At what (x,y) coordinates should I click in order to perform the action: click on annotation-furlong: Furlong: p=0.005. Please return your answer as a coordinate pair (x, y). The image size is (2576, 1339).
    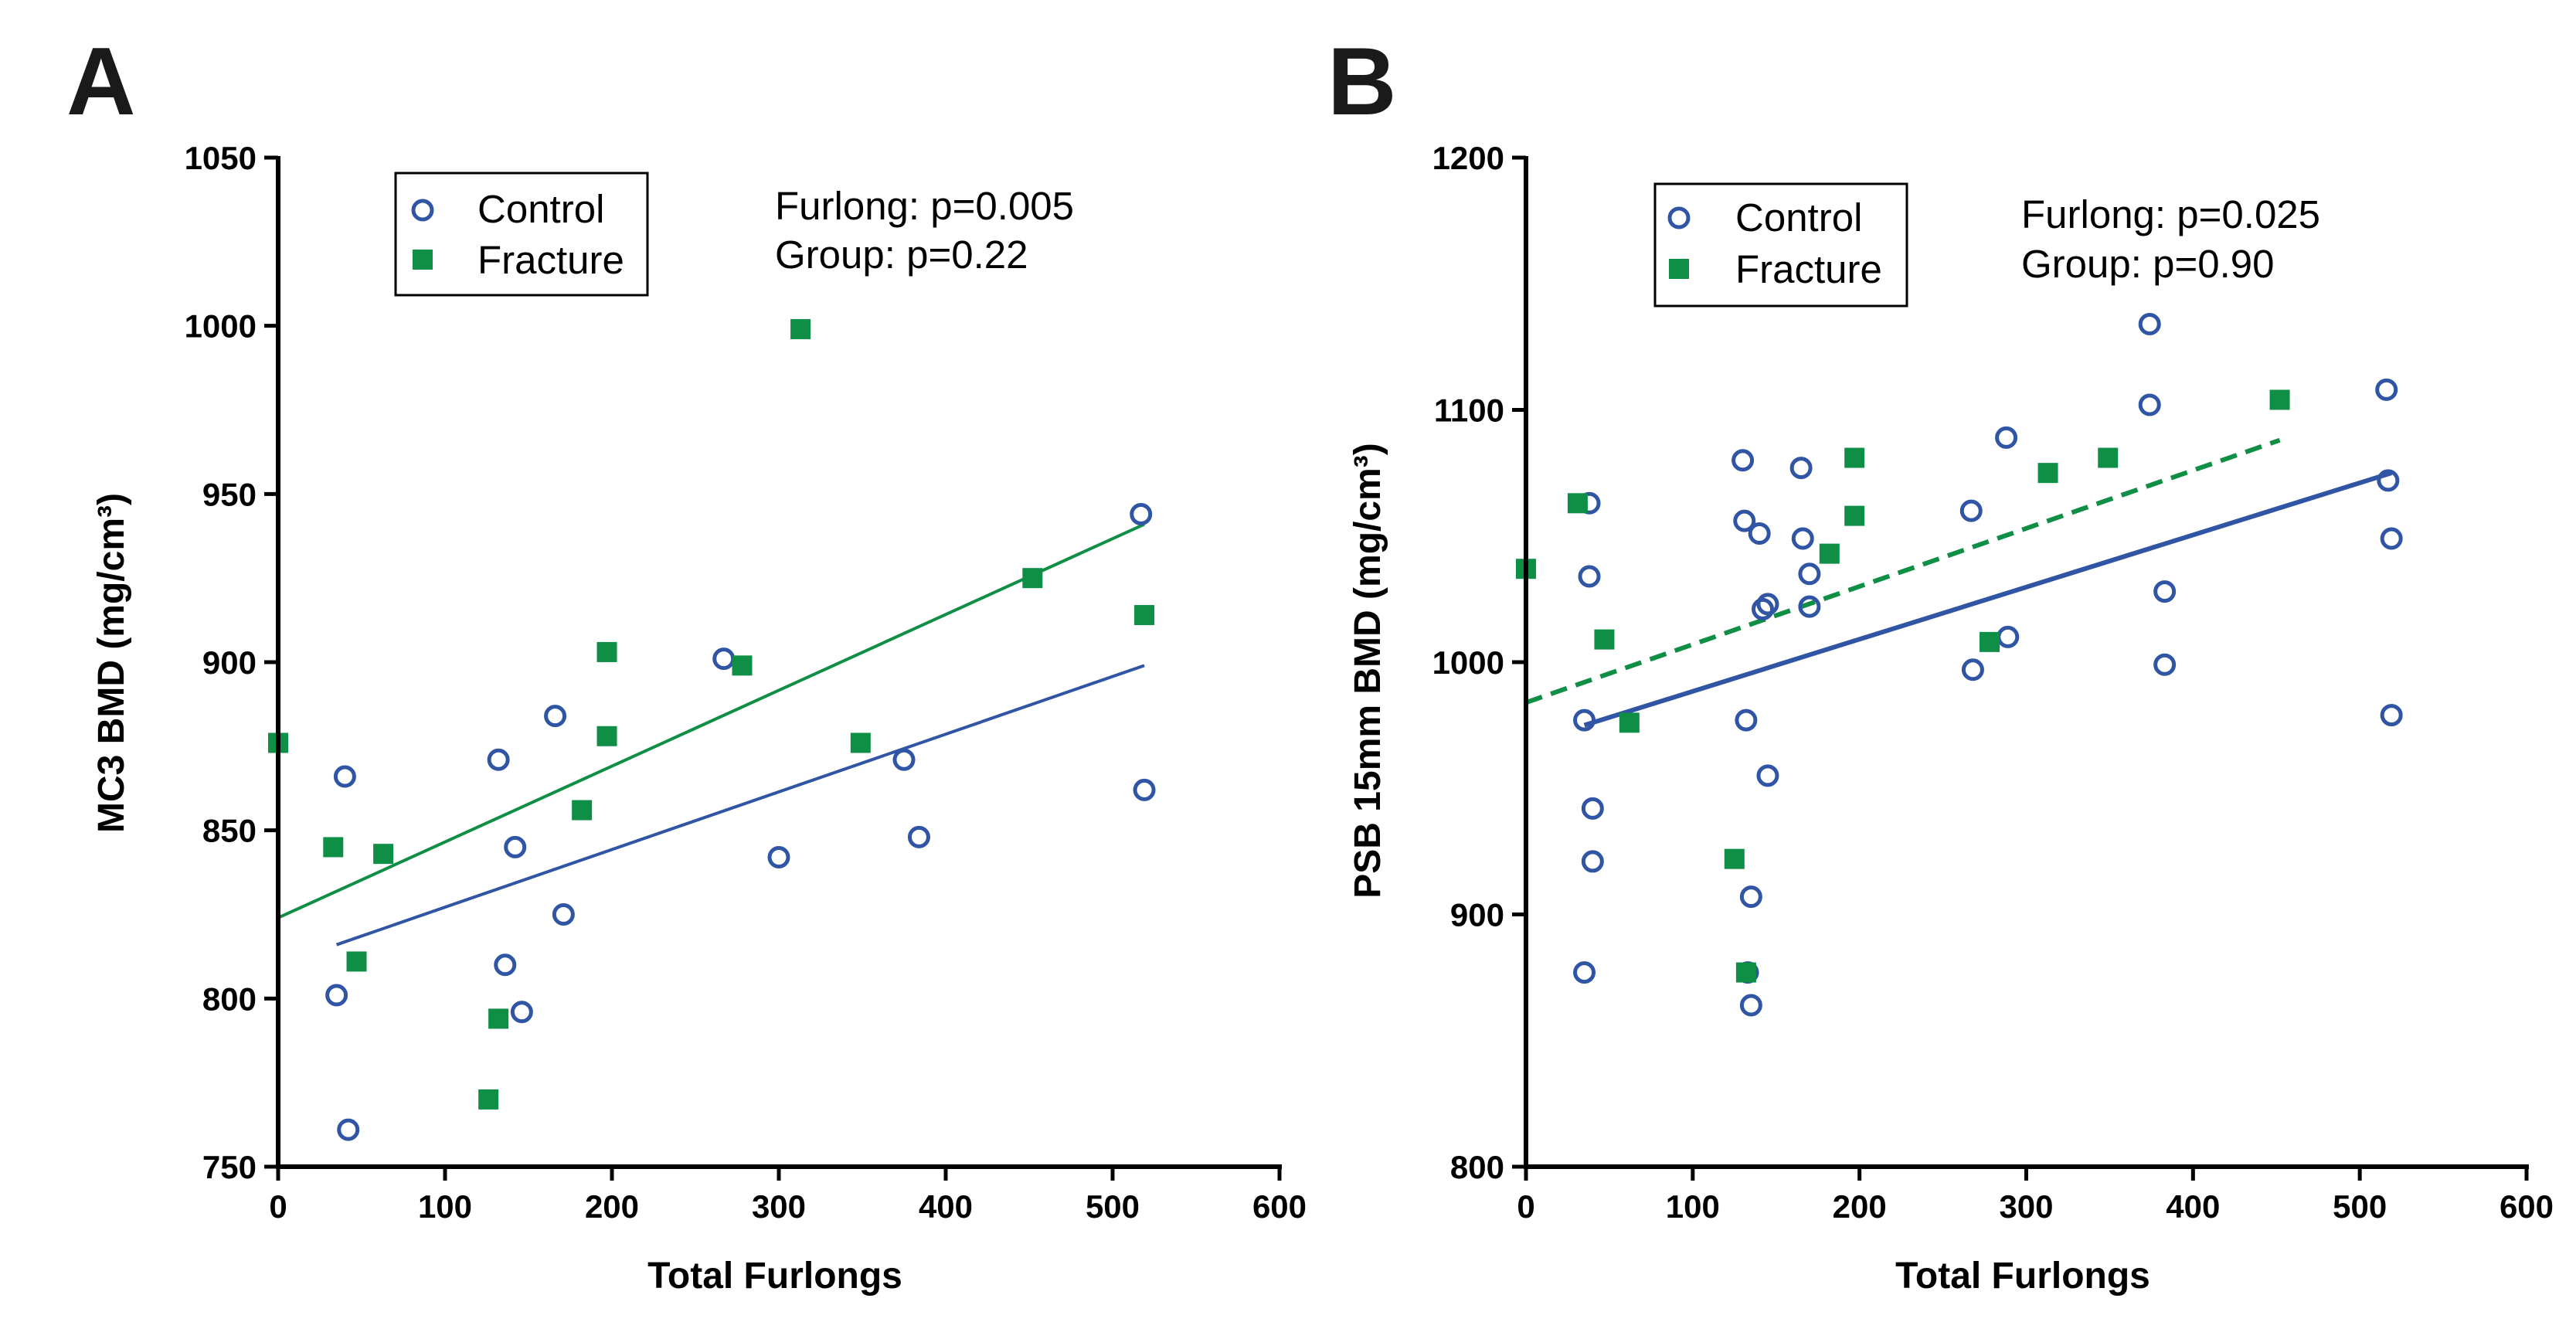
    Looking at the image, I should click on (924, 206).